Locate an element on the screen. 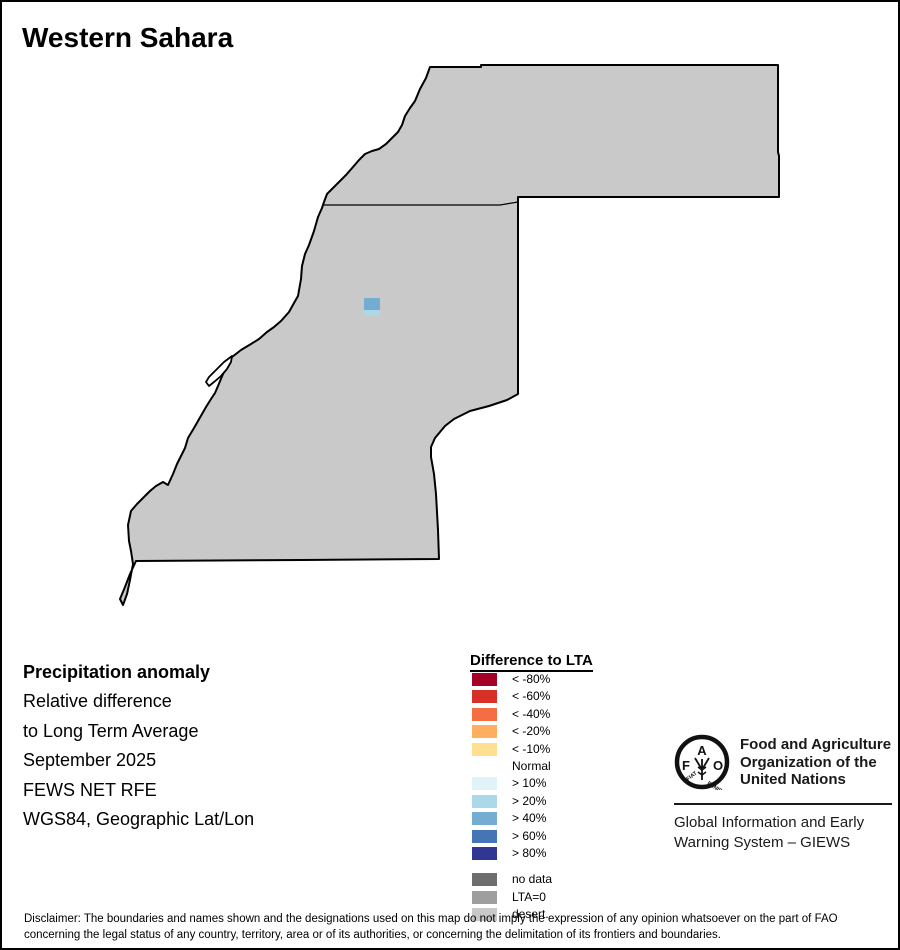 This screenshot has height=950, width=900. legend-label: > 20% is located at coordinates (529, 800).